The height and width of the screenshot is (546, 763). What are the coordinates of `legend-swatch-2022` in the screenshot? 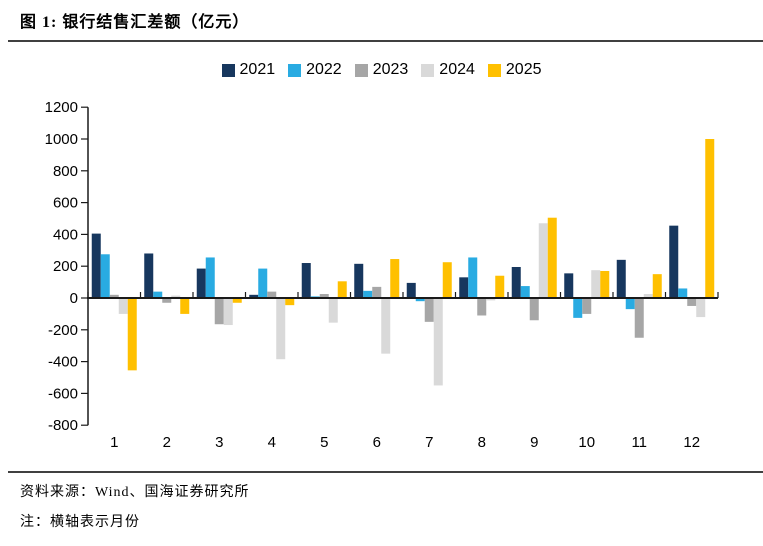 It's located at (295, 70).